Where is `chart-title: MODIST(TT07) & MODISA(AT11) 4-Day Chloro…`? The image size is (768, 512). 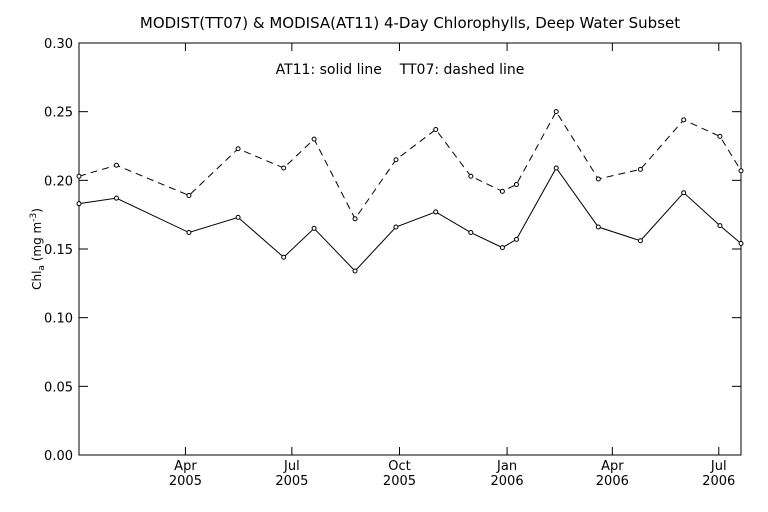 chart-title: MODIST(TT07) & MODISA(AT11) 4-Day Chloro… is located at coordinates (410, 23).